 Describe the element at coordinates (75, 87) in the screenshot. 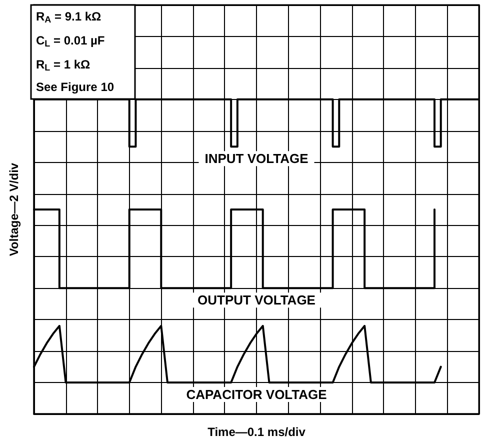

I see `text: See Figure 10` at that location.